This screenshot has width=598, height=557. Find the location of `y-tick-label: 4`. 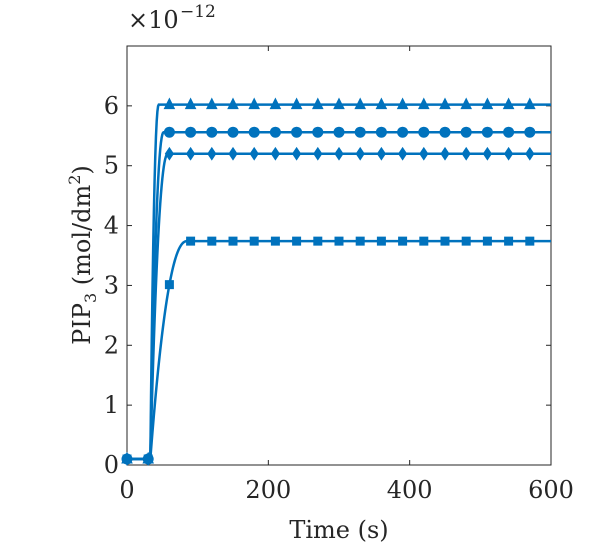

y-tick-label: 4 is located at coordinates (111, 226).